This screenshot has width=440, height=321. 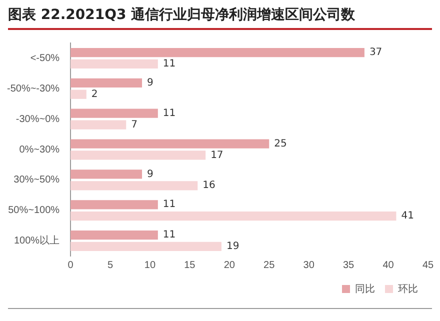 What do you see at coordinates (94, 94) in the screenshot?
I see `data-label: 2` at bounding box center [94, 94].